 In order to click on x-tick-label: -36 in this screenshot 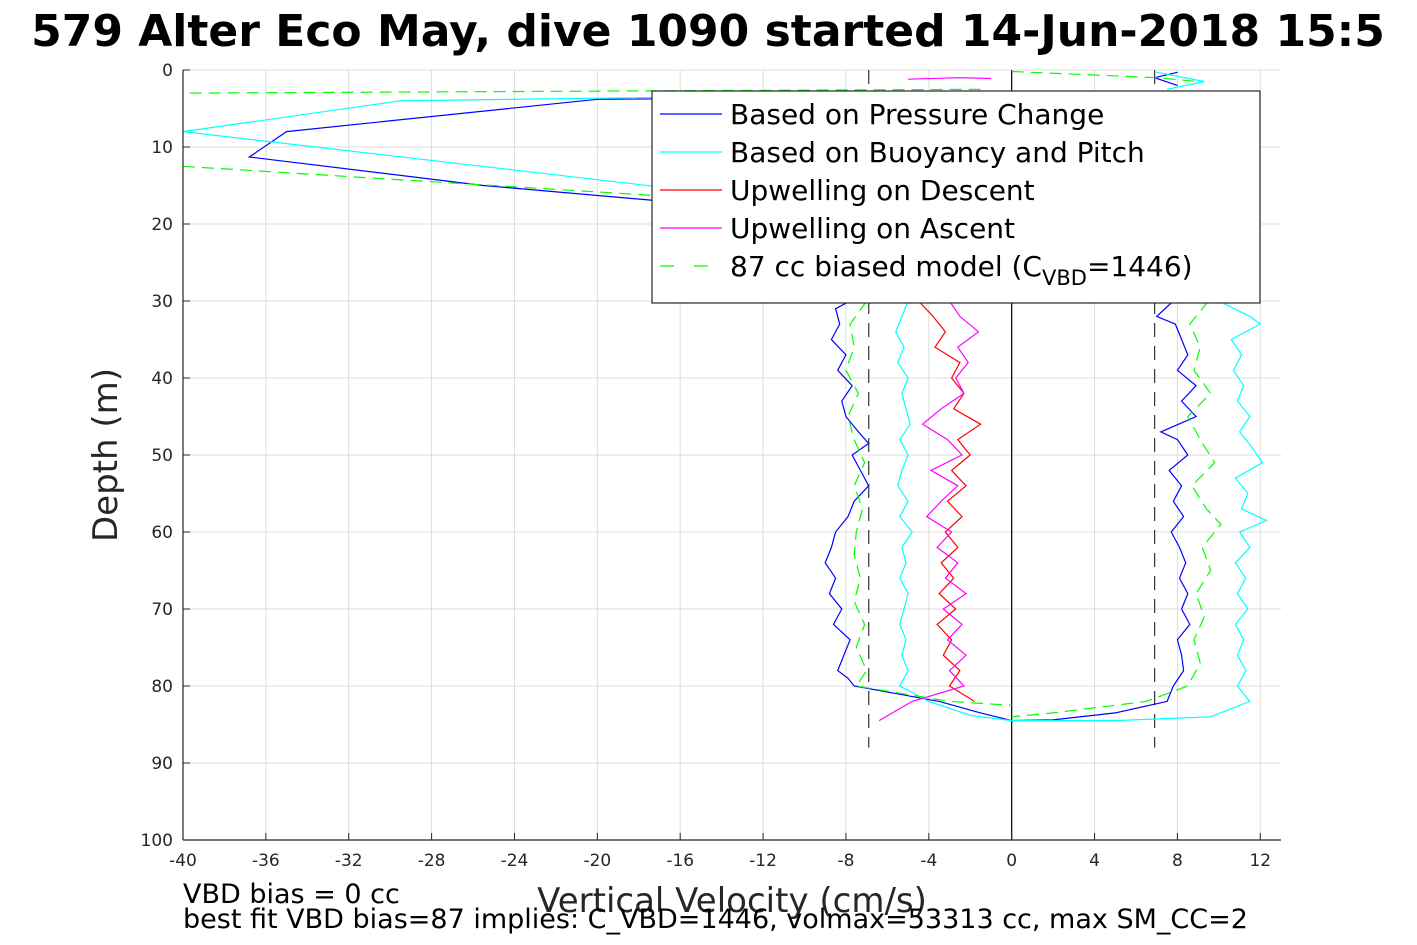, I will do `click(266, 861)`.